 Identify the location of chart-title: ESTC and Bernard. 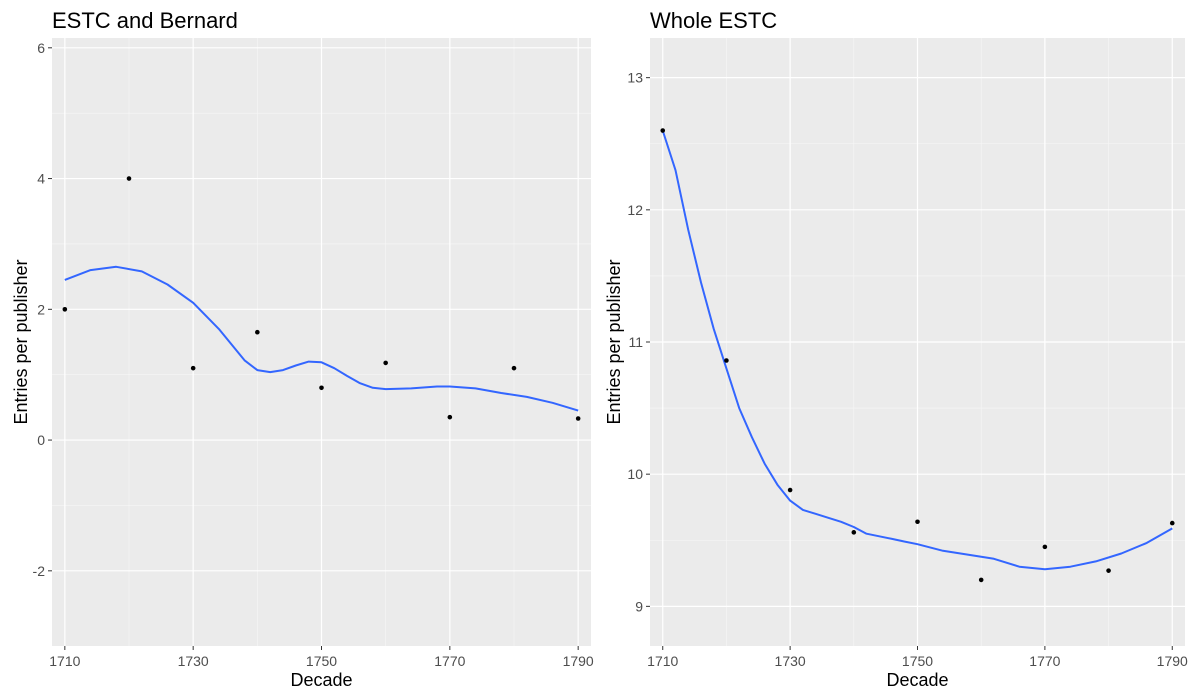
(145, 20).